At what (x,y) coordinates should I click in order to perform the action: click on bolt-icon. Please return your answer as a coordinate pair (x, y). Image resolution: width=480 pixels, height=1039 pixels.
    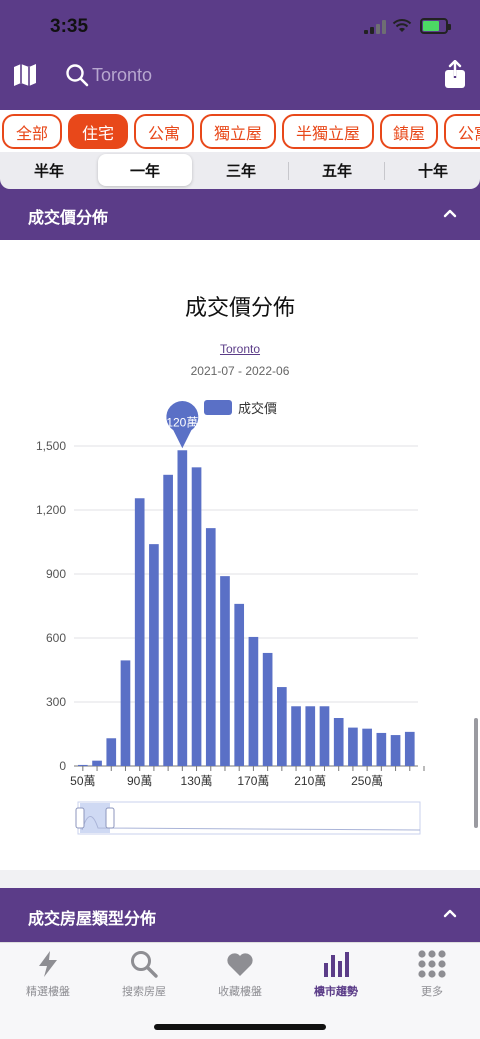
    Looking at the image, I should click on (48, 964).